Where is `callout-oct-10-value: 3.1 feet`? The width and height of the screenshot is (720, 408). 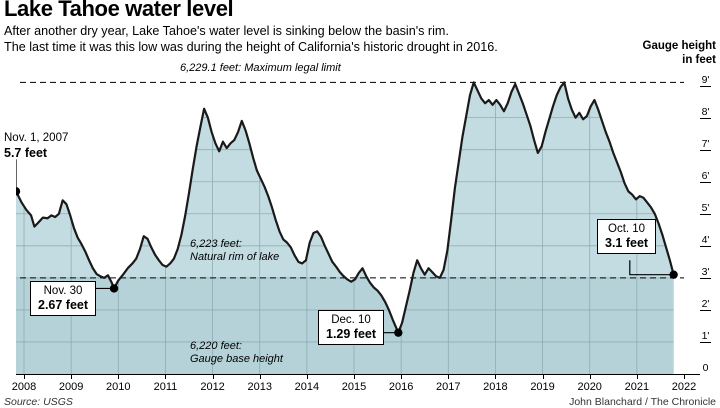 callout-oct-10-value: 3.1 feet is located at coordinates (627, 243).